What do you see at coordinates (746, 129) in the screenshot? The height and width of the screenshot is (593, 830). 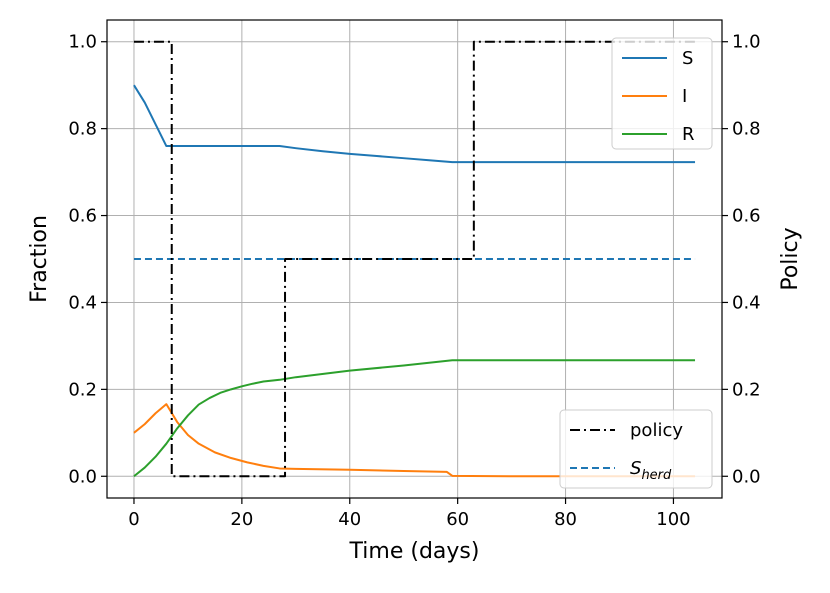 I see `y-right-tick-label: 0.8` at bounding box center [746, 129].